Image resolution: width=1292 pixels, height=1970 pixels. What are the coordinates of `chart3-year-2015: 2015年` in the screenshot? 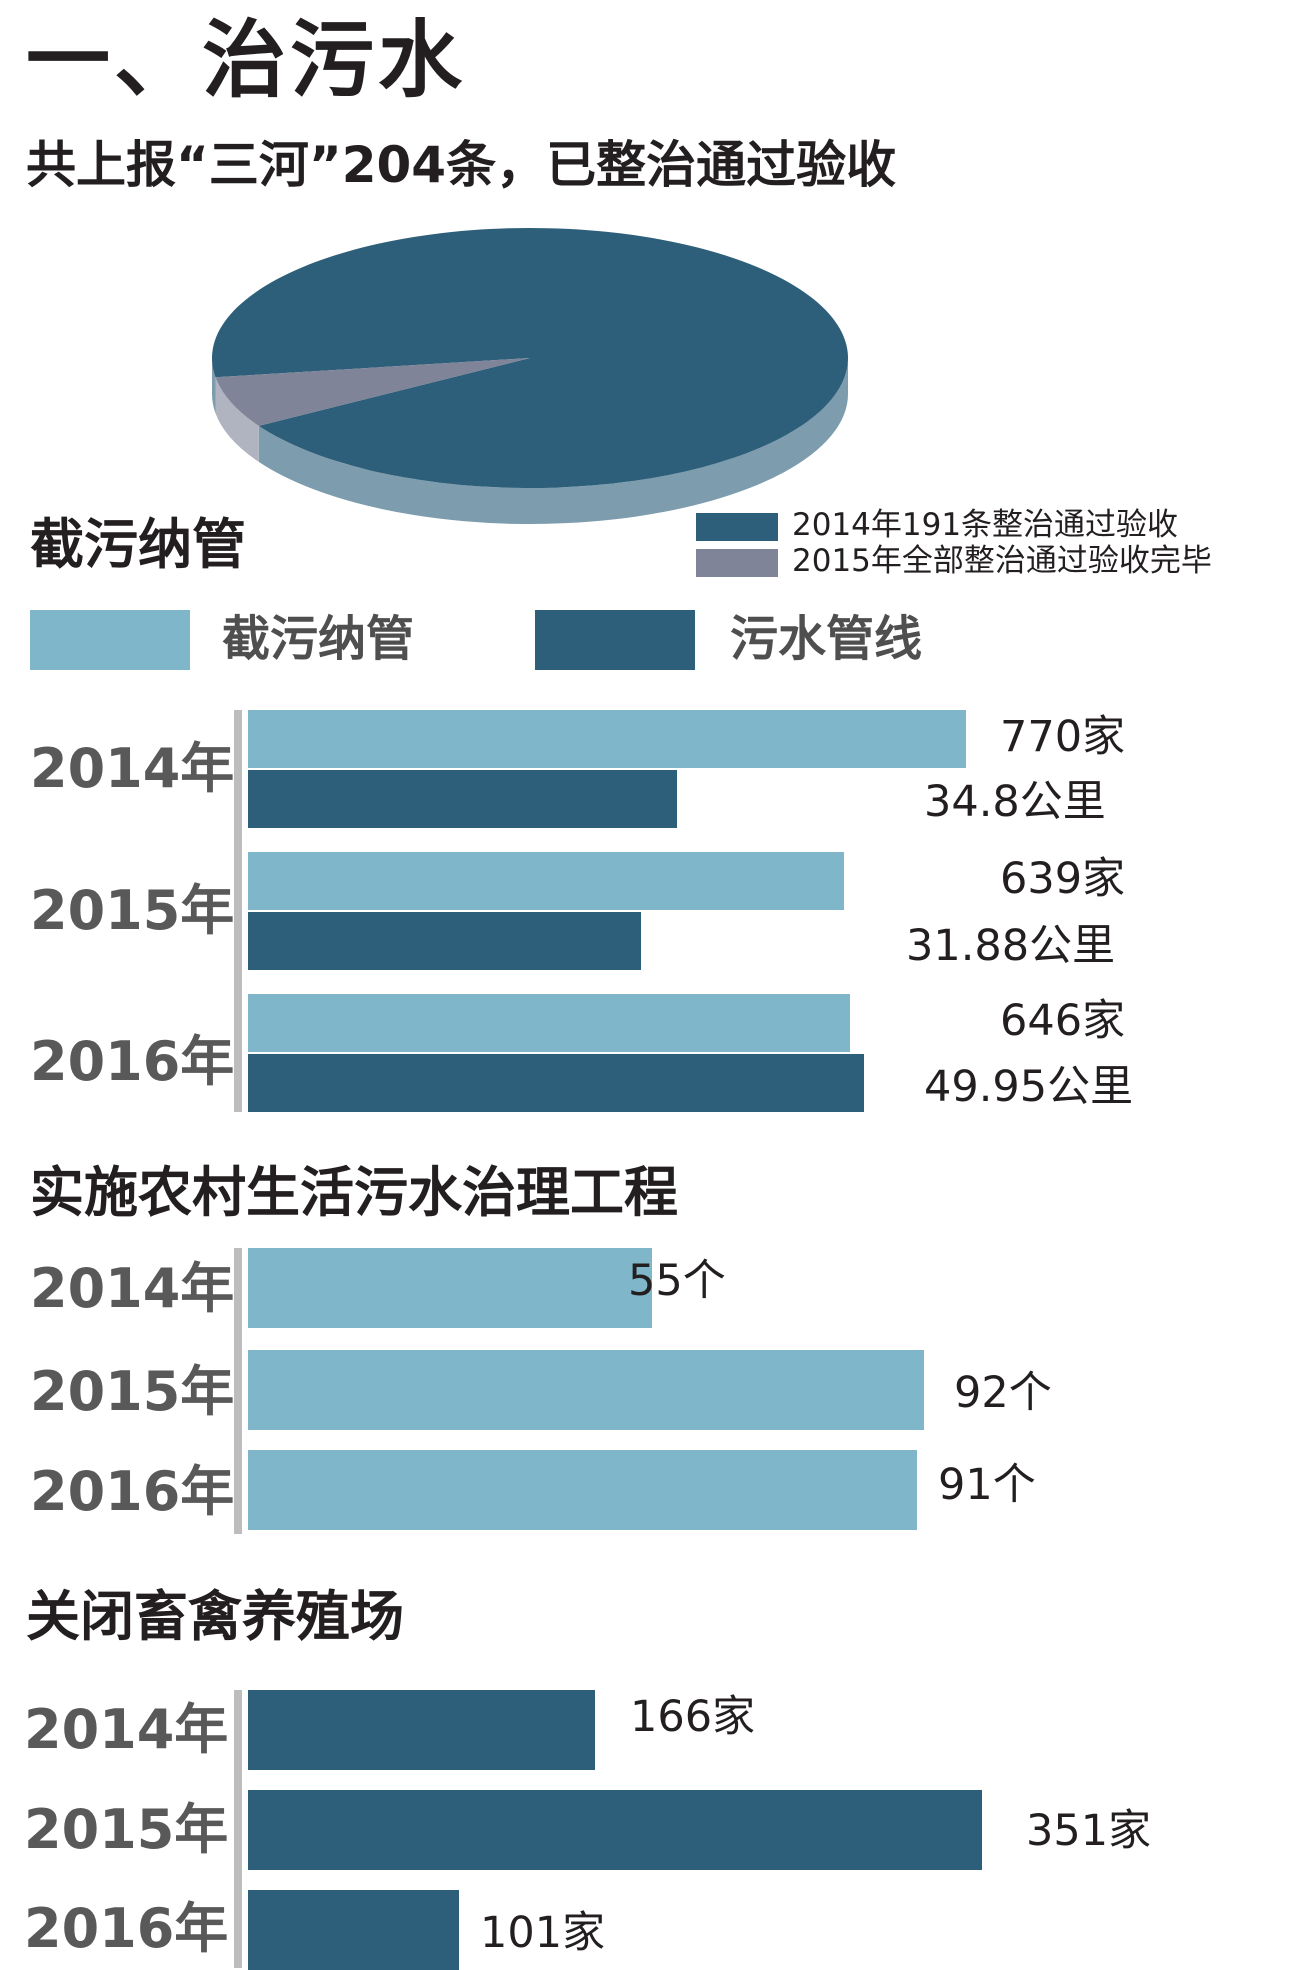 It's located at (126, 1829).